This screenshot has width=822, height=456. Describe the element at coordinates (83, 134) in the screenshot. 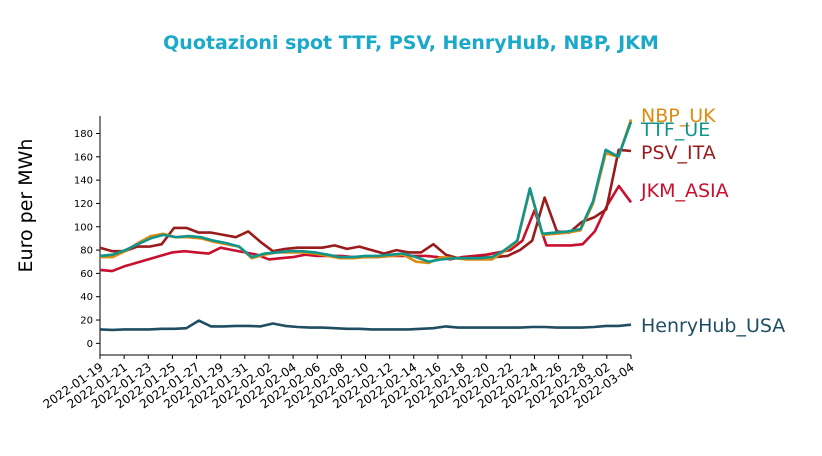

I see `y-tick-label: 180` at that location.